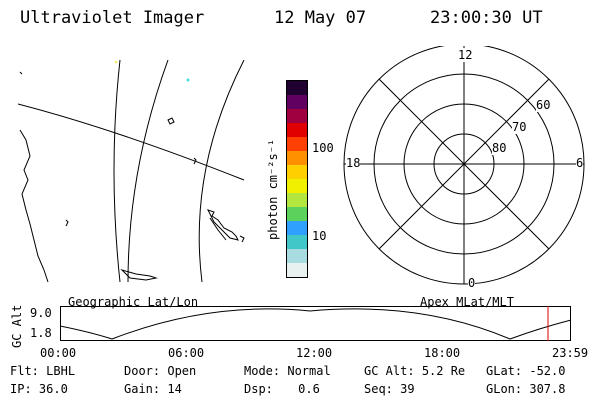 The width and height of the screenshot is (600, 400). What do you see at coordinates (282, 389) in the screenshot?
I see `param-dsp: Dsp: 0.6` at bounding box center [282, 389].